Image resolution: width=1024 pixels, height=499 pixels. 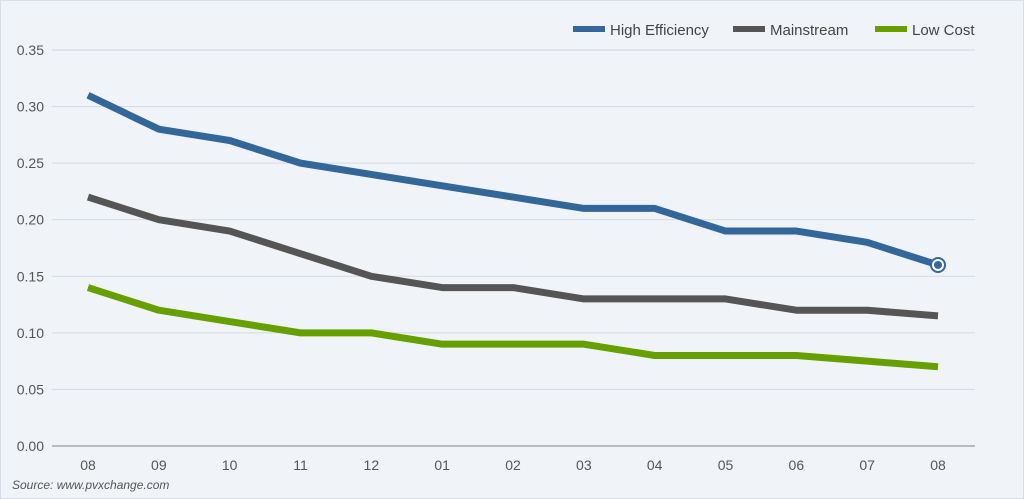 What do you see at coordinates (30, 107) in the screenshot?
I see `y-tick-label: 0.30` at bounding box center [30, 107].